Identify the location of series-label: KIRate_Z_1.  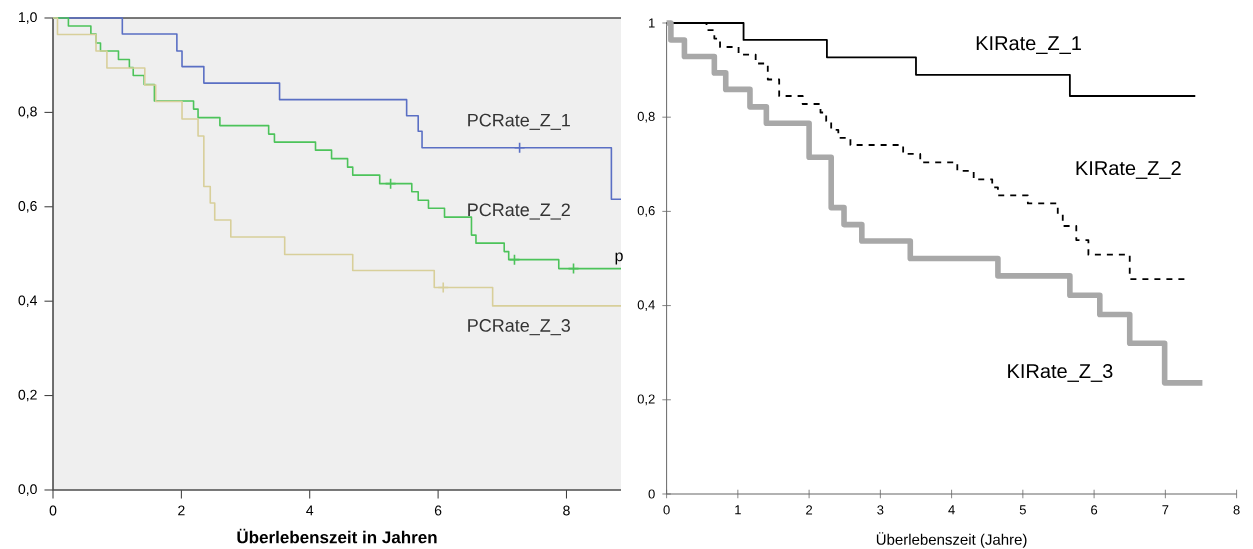
(1028, 45).